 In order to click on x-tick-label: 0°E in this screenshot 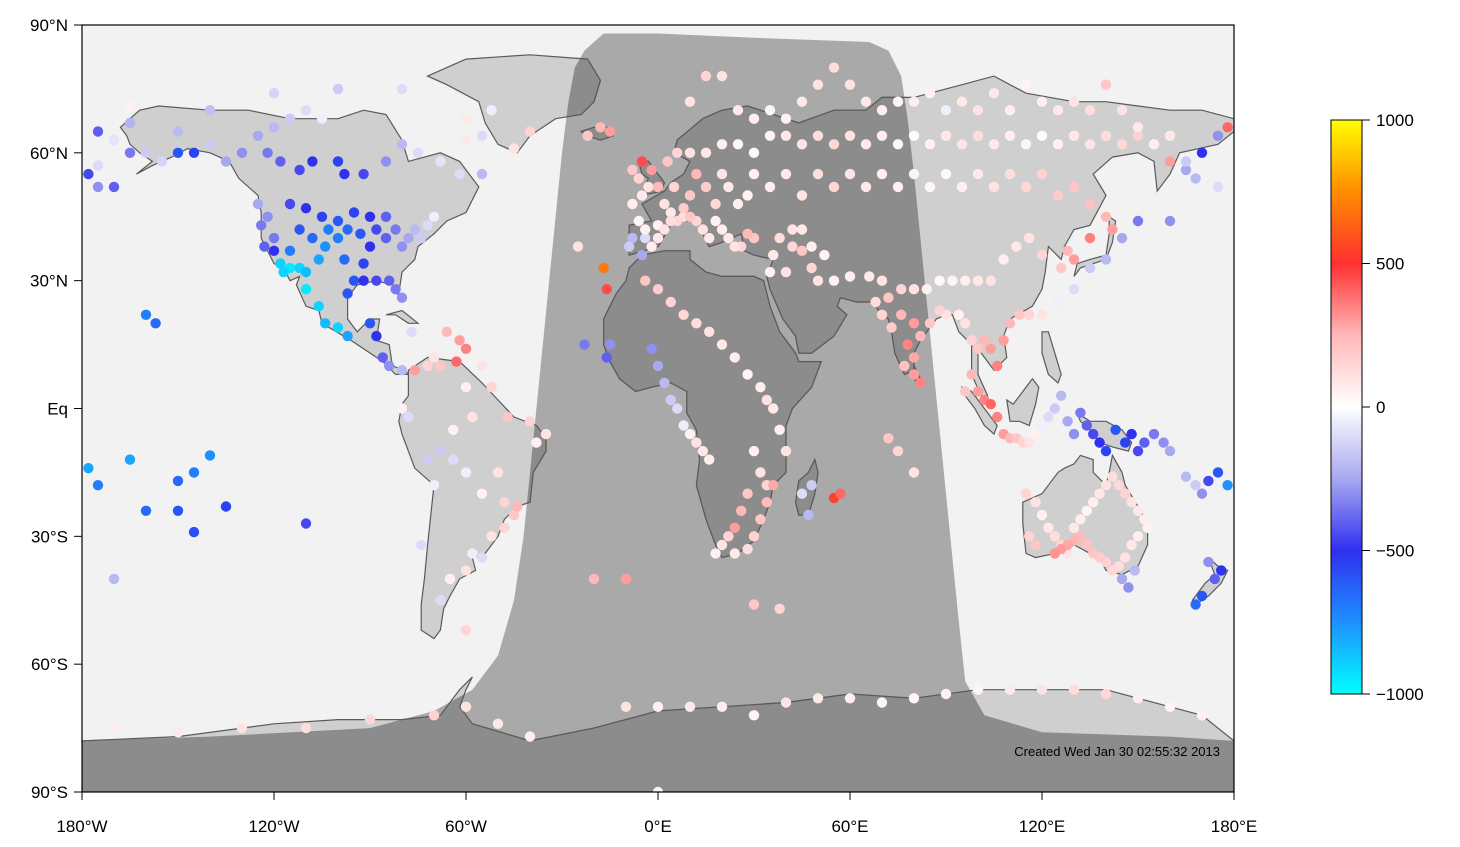, I will do `click(658, 826)`.